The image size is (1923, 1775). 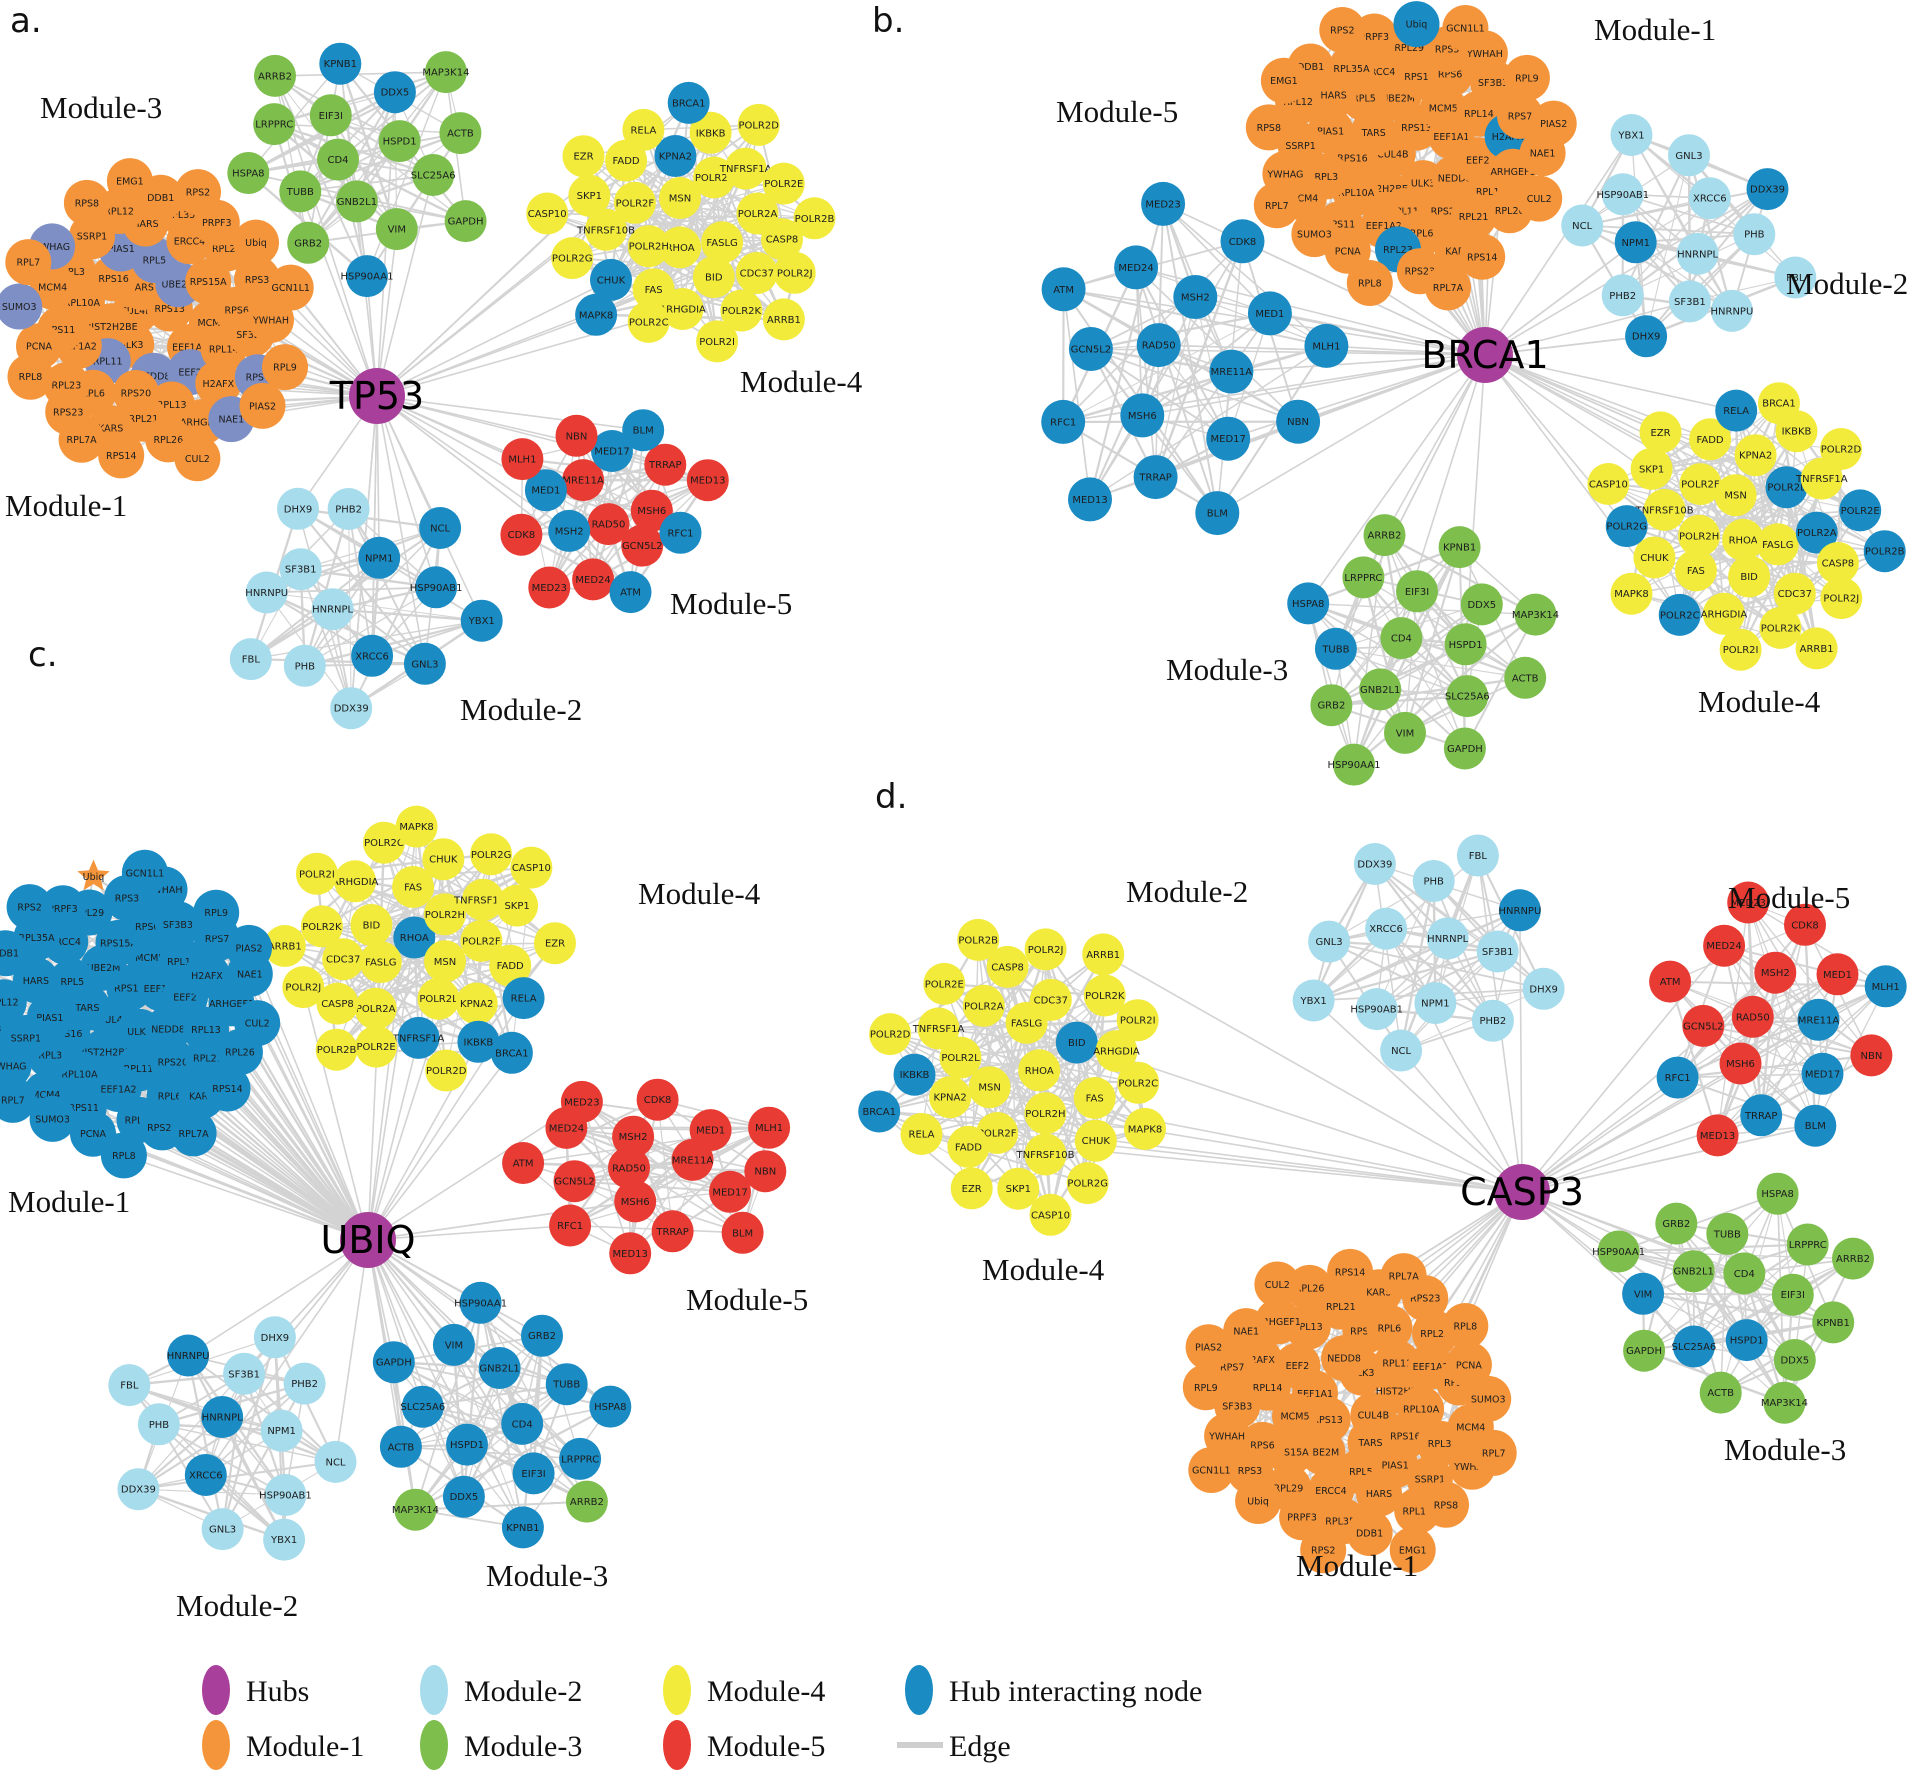 I want to click on node-CASP8: CASP8, so click(x=782, y=239).